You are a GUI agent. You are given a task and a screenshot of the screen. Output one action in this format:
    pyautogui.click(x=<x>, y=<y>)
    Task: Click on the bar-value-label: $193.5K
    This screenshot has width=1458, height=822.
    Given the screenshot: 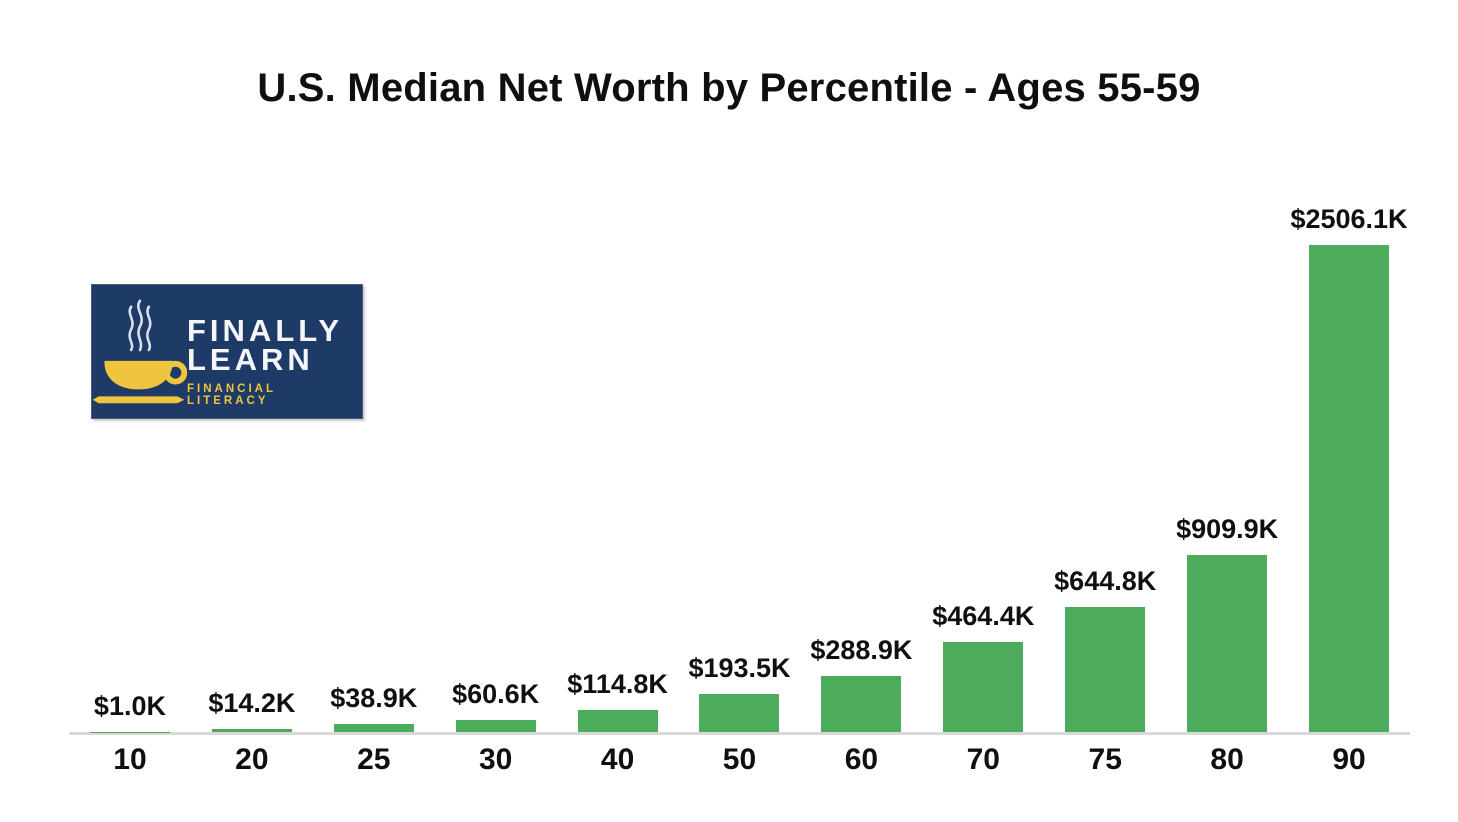 What is the action you would take?
    pyautogui.click(x=739, y=668)
    